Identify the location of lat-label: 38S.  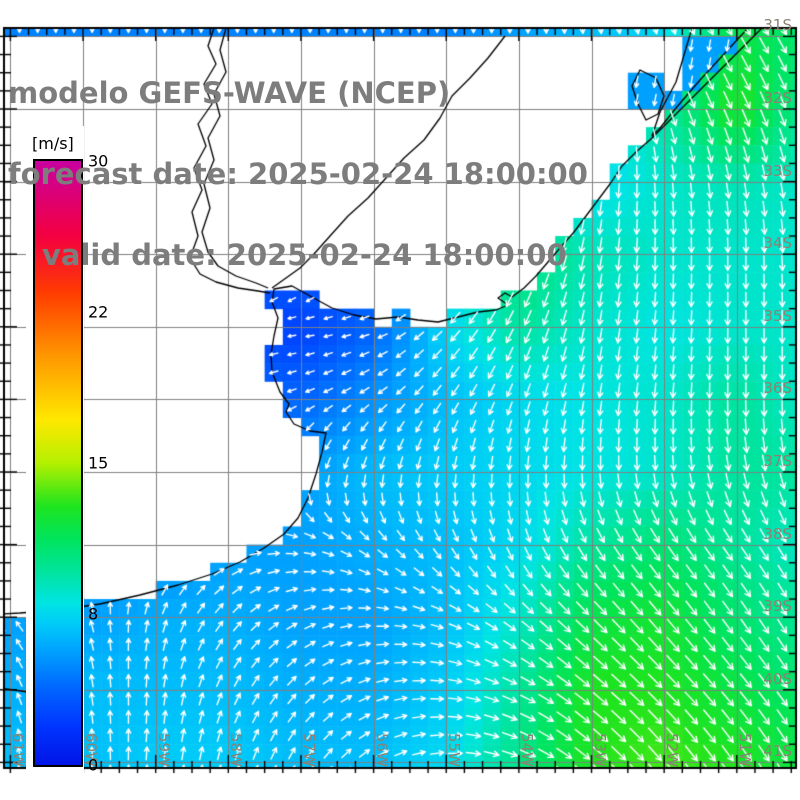
(777, 533).